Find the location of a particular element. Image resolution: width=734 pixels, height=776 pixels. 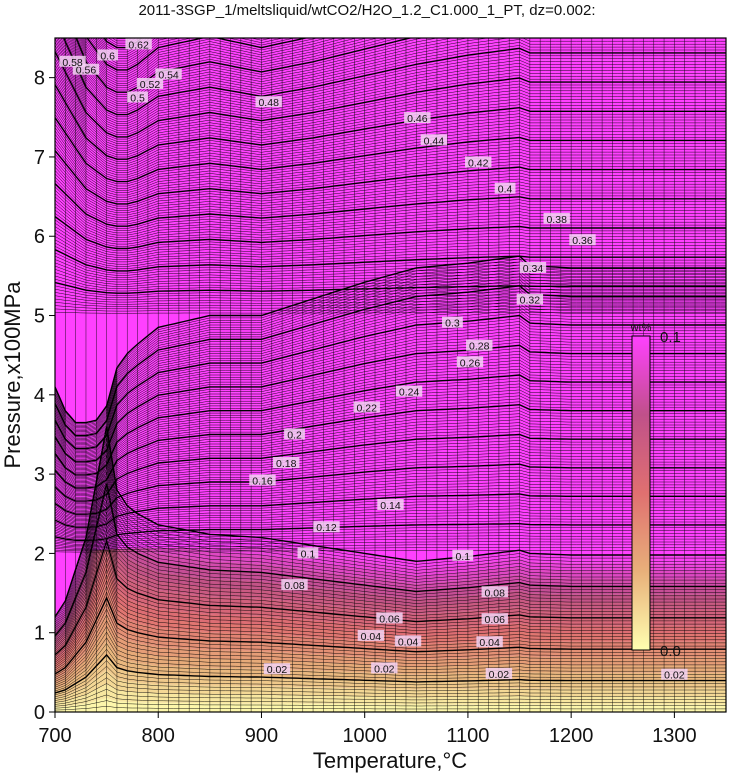

contour-label: 0.28 is located at coordinates (479, 346).